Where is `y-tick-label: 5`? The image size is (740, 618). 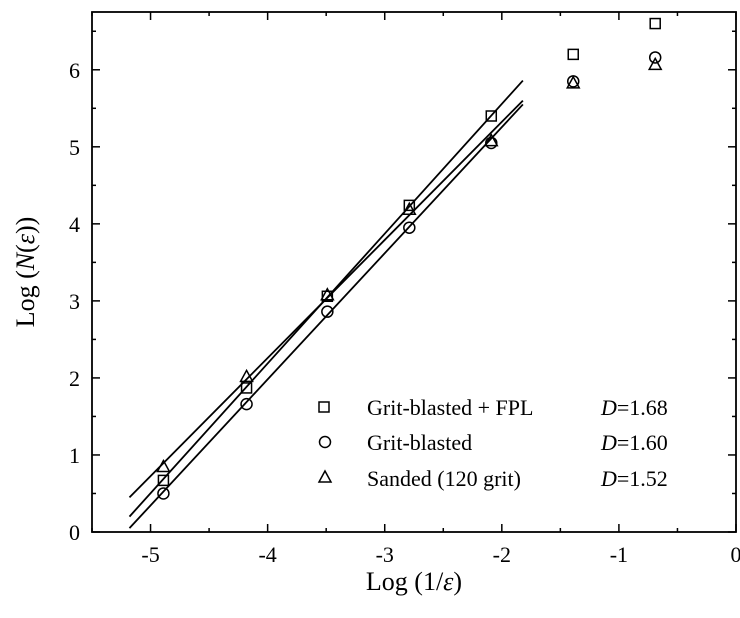
y-tick-label: 5 is located at coordinates (74, 147).